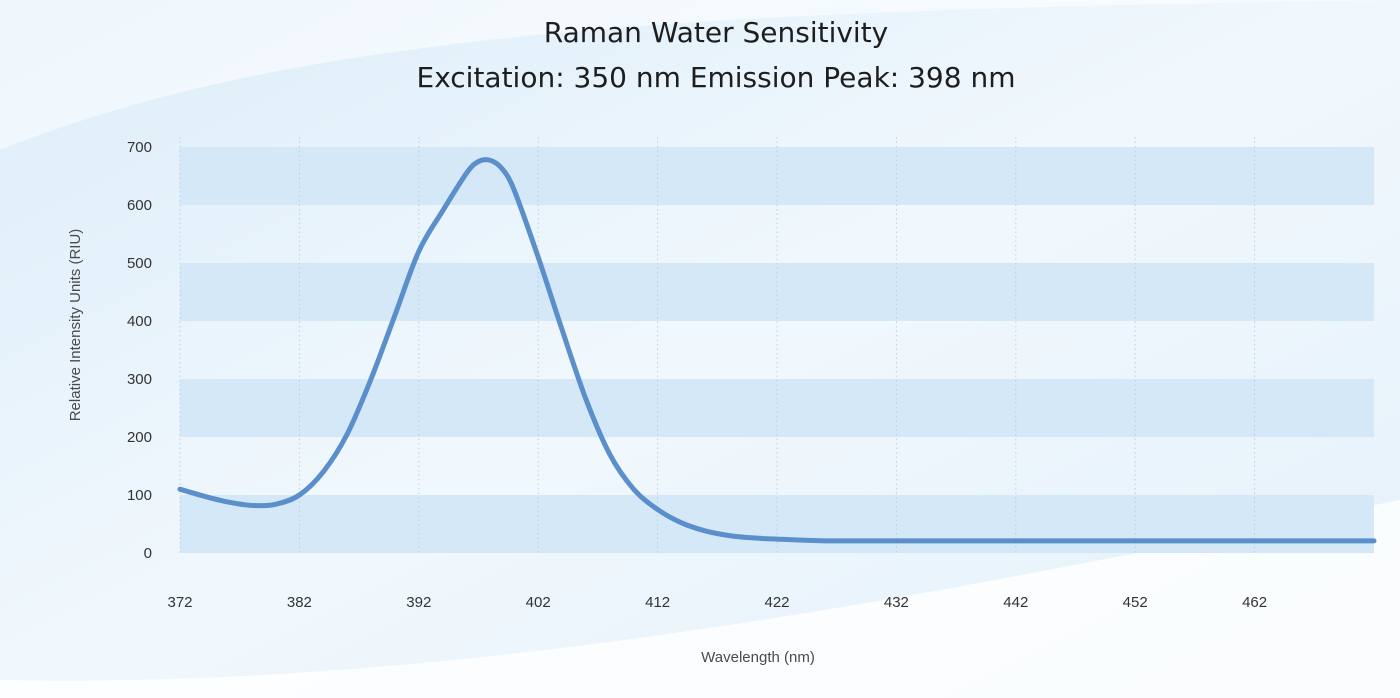 This screenshot has width=1400, height=698. What do you see at coordinates (139, 205) in the screenshot?
I see `y-tick-label: 600` at bounding box center [139, 205].